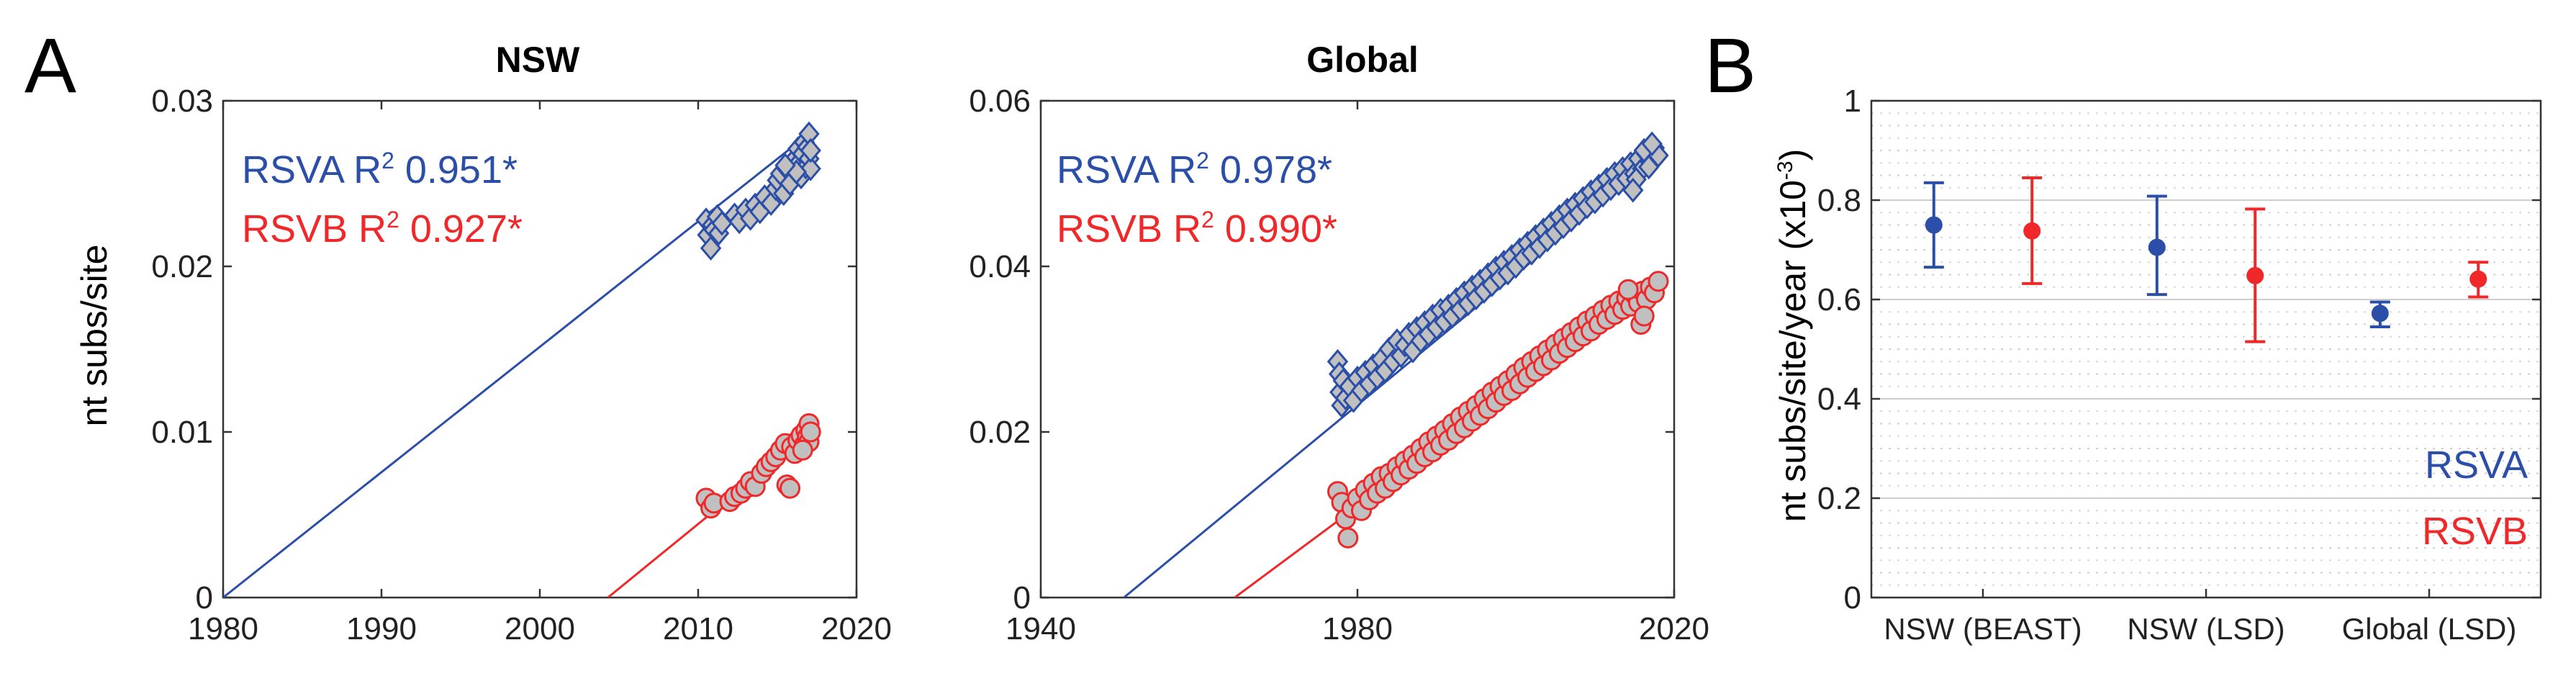  What do you see at coordinates (1194, 169) in the screenshot?
I see `chart-global-annotation-rsva: RSVA R2 0.978*` at bounding box center [1194, 169].